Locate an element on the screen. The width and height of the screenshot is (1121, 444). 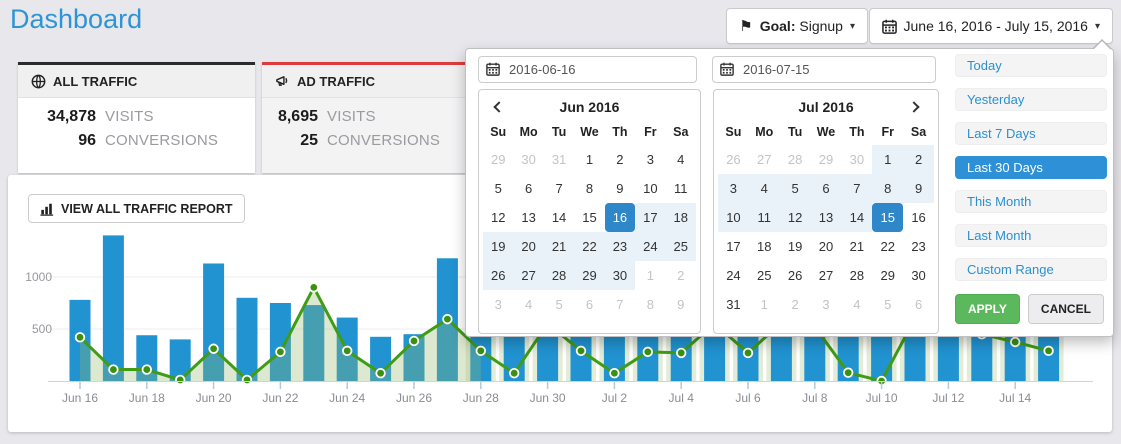
view-all-traffic-report-button: VIEW ALL TRAFFIC REPORT is located at coordinates (136, 208).